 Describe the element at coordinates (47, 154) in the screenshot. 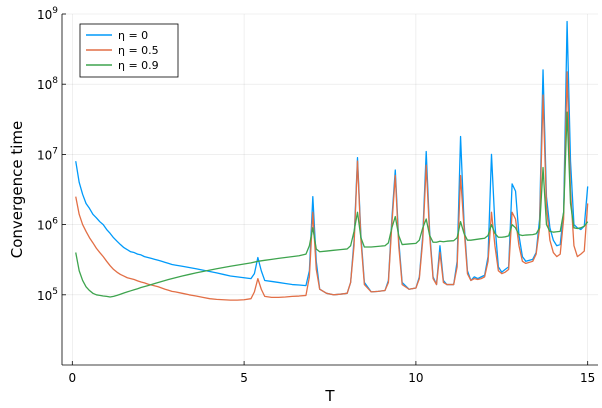

I see `y-tick-label-2: 10⁷` at that location.